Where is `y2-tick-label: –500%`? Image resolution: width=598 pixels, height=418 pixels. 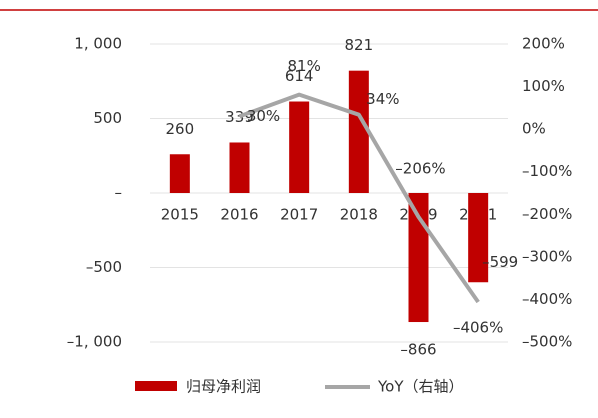
y2-tick-label: –500% is located at coordinates (547, 342).